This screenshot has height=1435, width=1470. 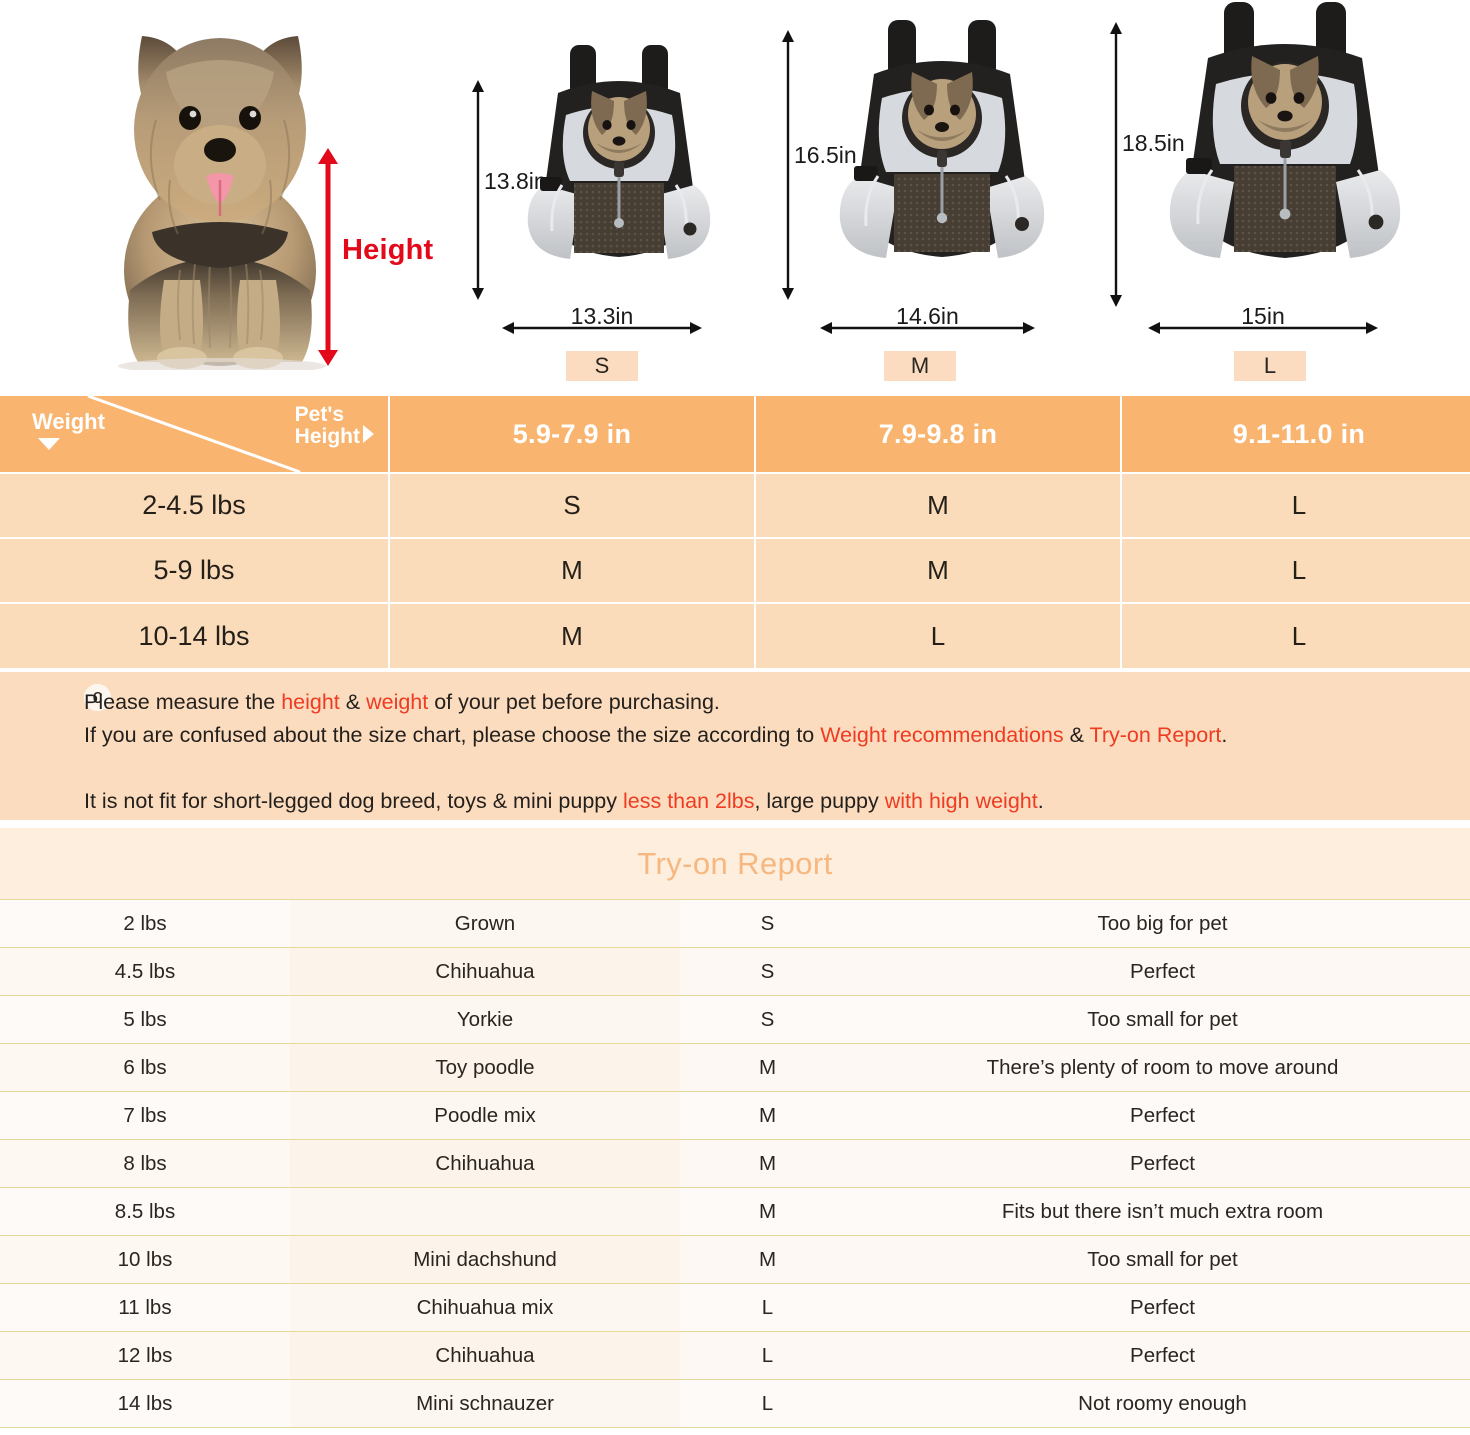 What do you see at coordinates (1162, 1403) in the screenshot?
I see `report-row-verdict: Not roomy enough` at bounding box center [1162, 1403].